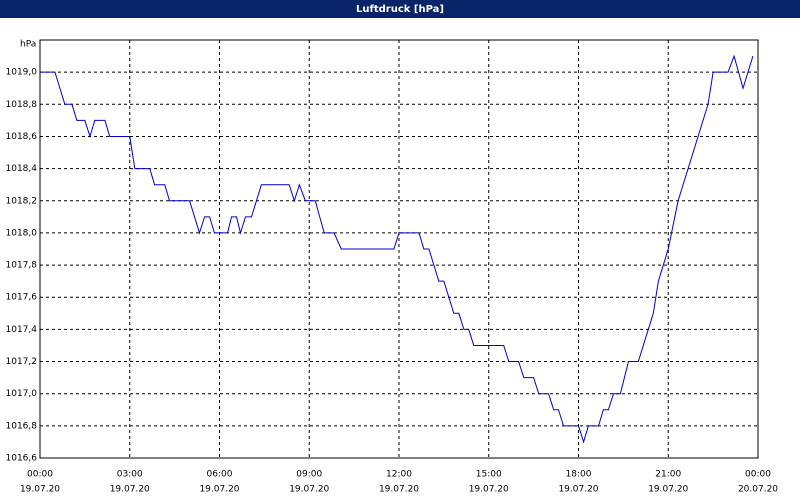 The height and width of the screenshot is (500, 800). What do you see at coordinates (579, 475) in the screenshot?
I see `x-tick-label: 18:00` at bounding box center [579, 475].